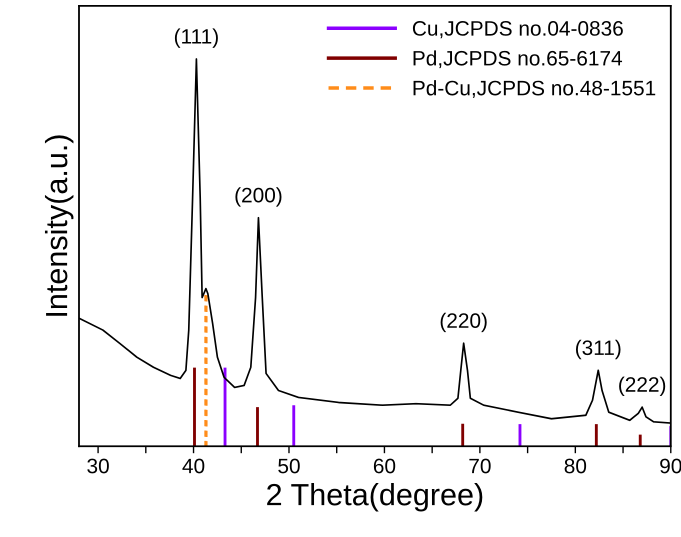  I want to click on legend-label: Cu,JCPDS no.04-0836, so click(517, 29).